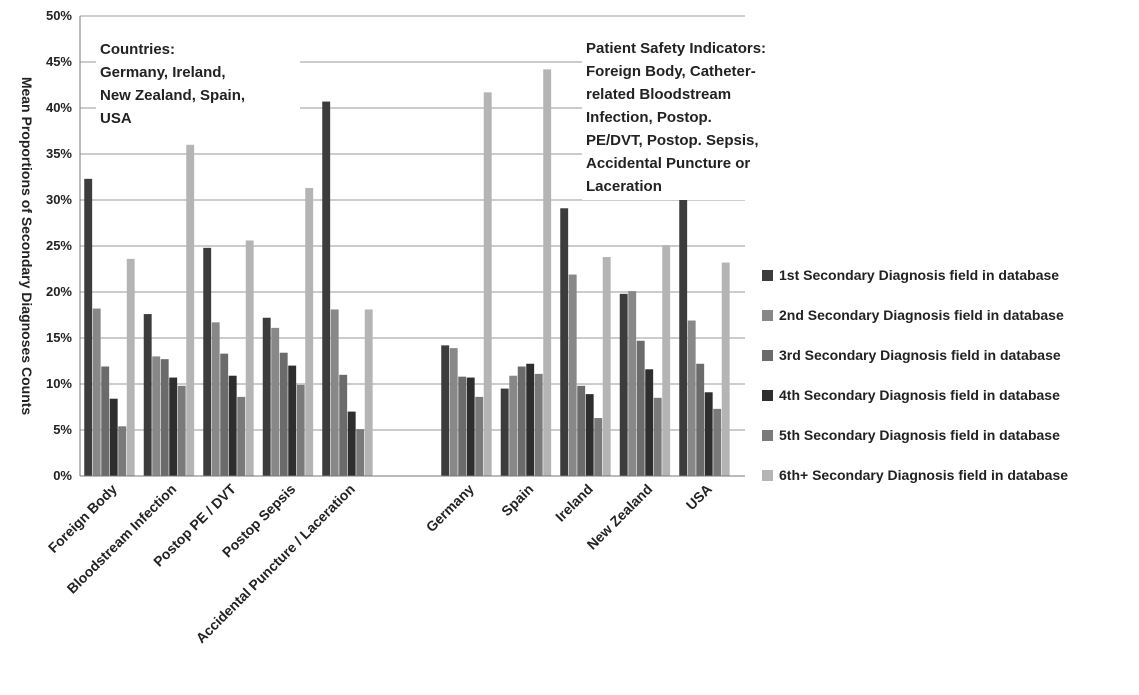 The width and height of the screenshot is (1139, 695). What do you see at coordinates (122, 539) in the screenshot?
I see `x-tick-label: Bloodstream Infection` at bounding box center [122, 539].